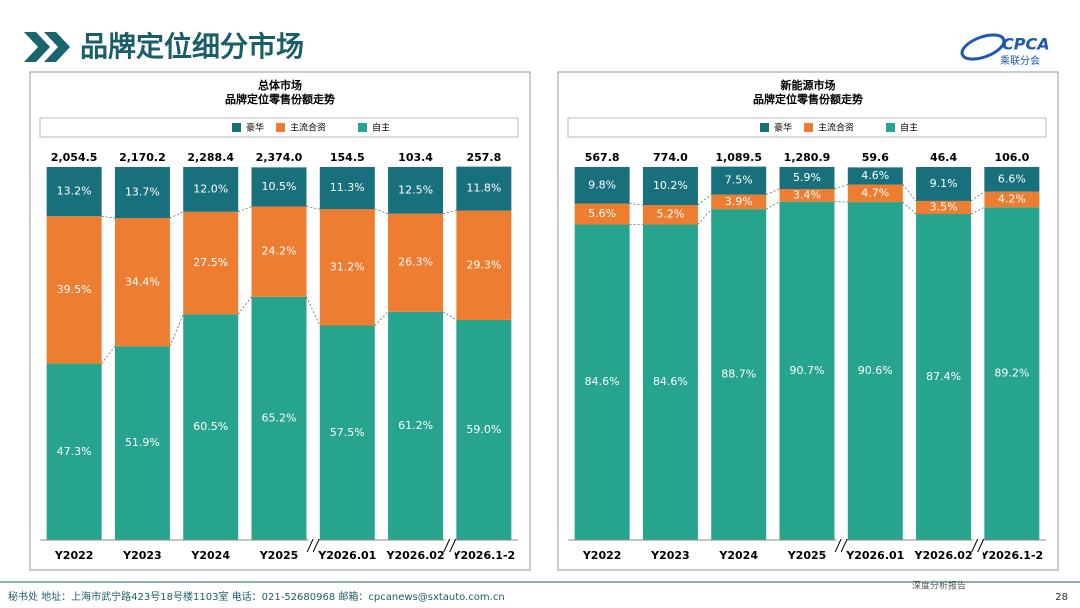 The image size is (1080, 608). I want to click on total-label: 1,089.5, so click(738, 157).